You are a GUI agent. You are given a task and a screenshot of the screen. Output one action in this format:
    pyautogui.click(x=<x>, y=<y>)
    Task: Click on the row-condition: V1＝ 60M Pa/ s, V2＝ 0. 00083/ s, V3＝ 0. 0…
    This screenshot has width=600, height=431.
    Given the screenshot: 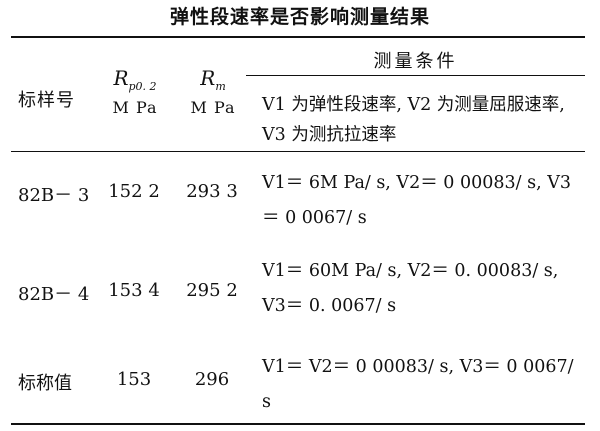 What is the action you would take?
    pyautogui.click(x=410, y=288)
    